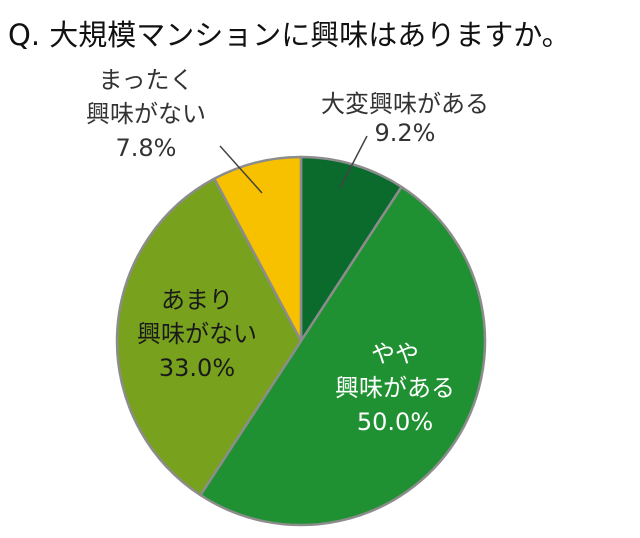  Describe the element at coordinates (351, 249) in the screenshot. I see `pie-slice-very` at that location.